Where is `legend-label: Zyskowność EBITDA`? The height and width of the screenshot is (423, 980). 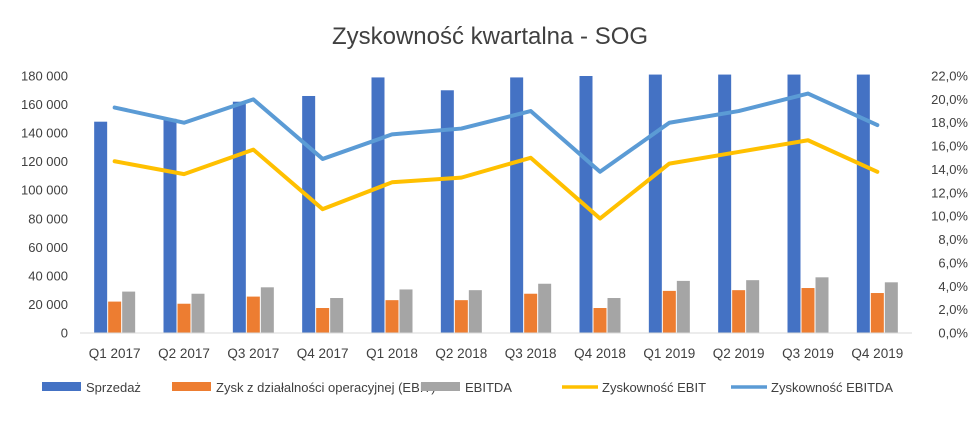
legend-label: Zyskowność EBITDA is located at coordinates (832, 387).